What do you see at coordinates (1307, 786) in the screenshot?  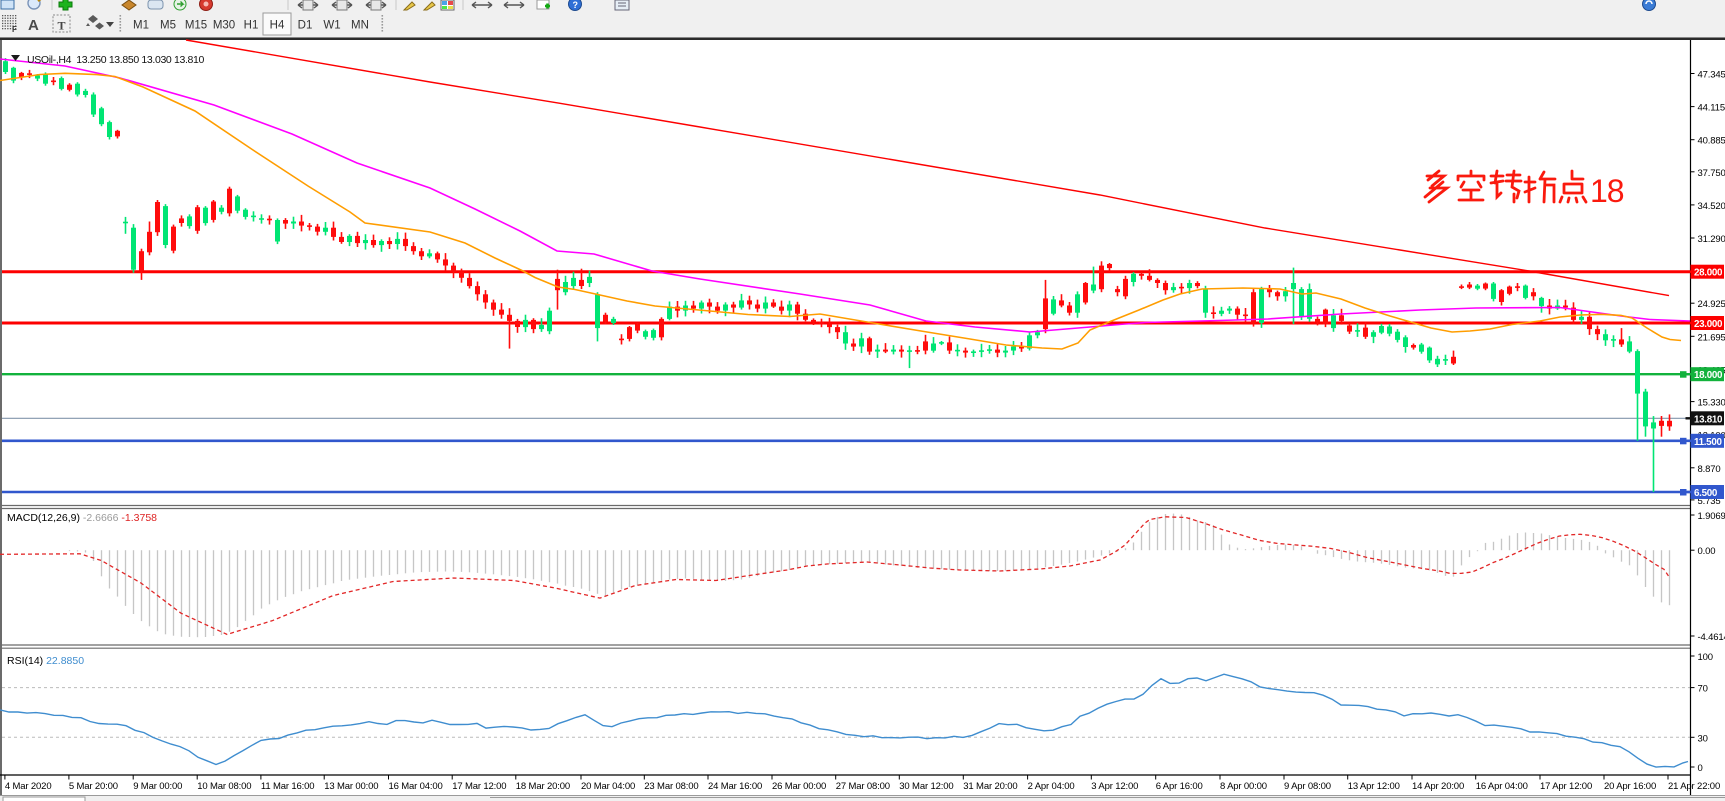 I see `svg-text: 9 Apr 08:00` at bounding box center [1307, 786].